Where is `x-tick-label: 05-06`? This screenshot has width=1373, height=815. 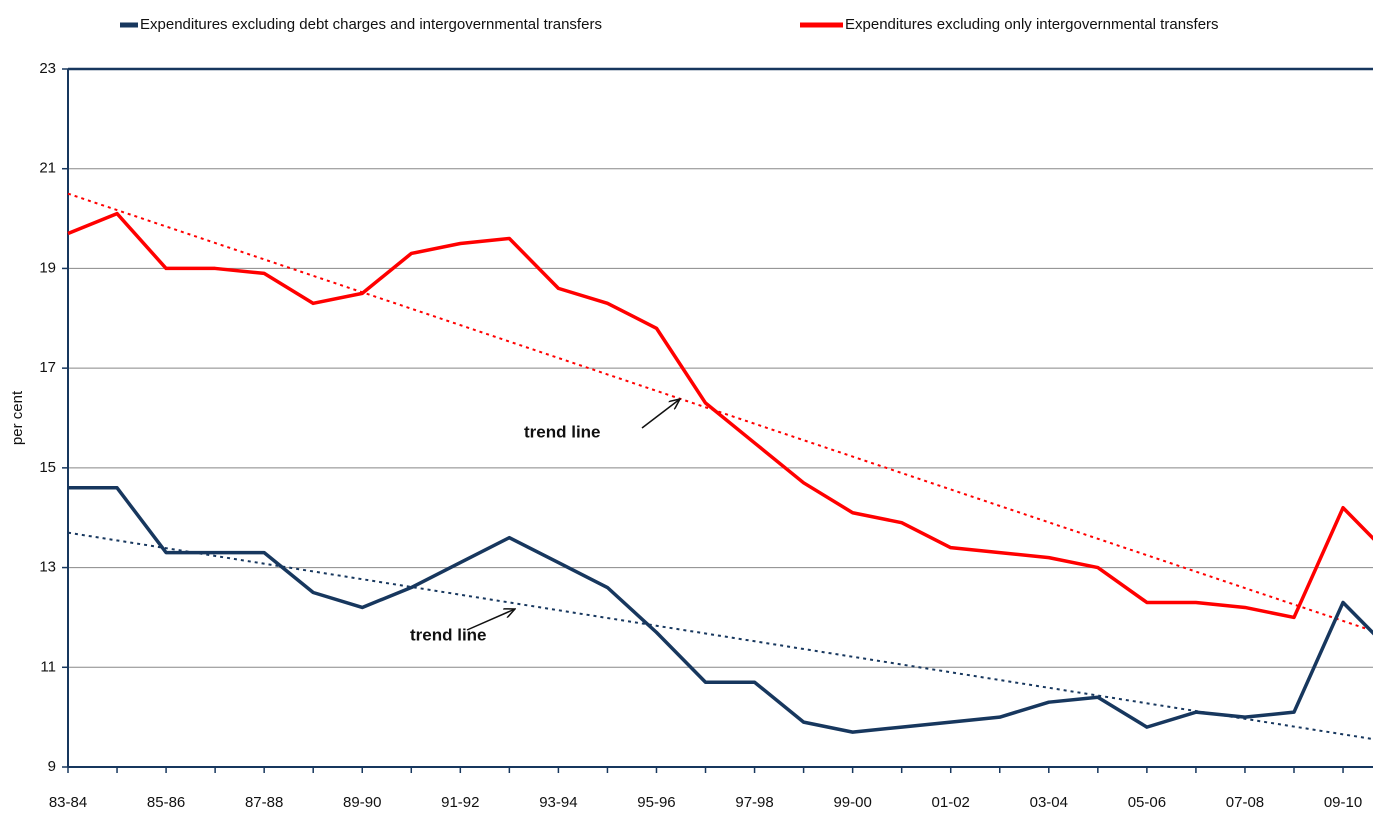
x-tick-label: 05-06 is located at coordinates (1147, 802).